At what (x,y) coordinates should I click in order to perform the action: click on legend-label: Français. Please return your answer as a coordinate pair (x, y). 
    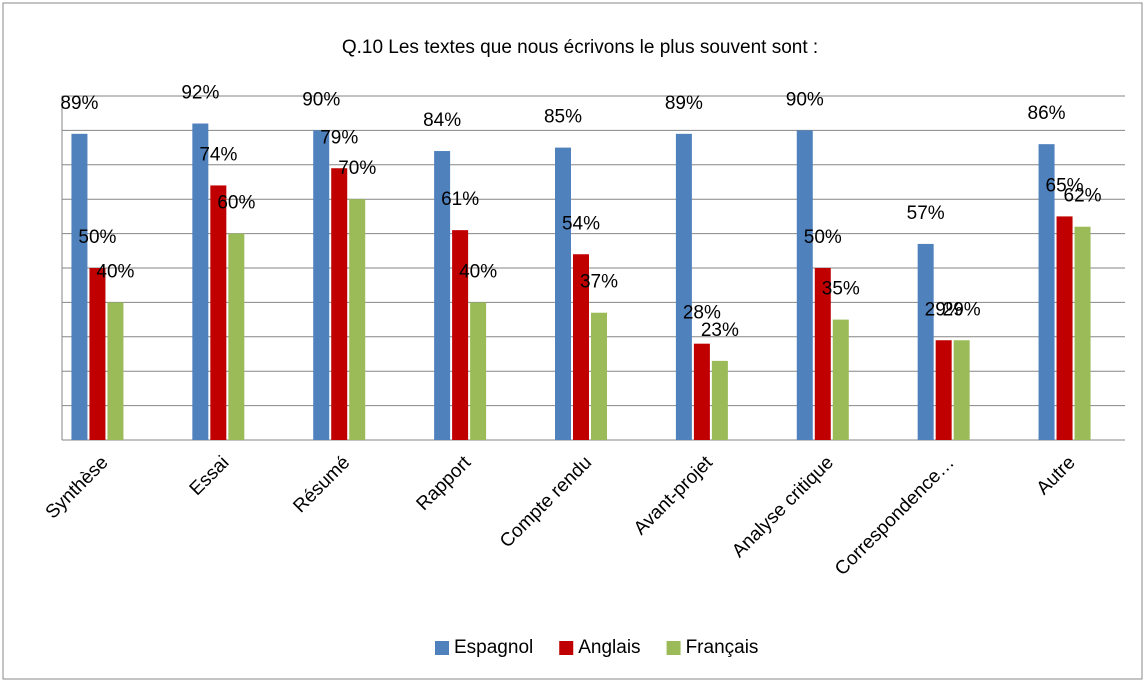
    Looking at the image, I should click on (722, 647).